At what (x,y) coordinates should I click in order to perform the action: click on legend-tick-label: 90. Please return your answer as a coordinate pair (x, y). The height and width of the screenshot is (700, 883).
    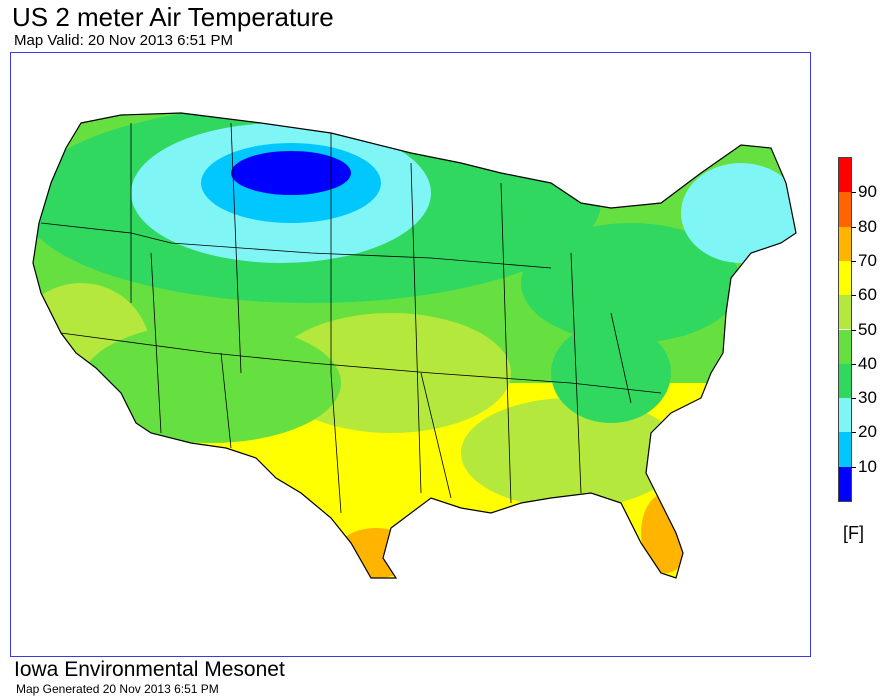
    Looking at the image, I should click on (867, 192).